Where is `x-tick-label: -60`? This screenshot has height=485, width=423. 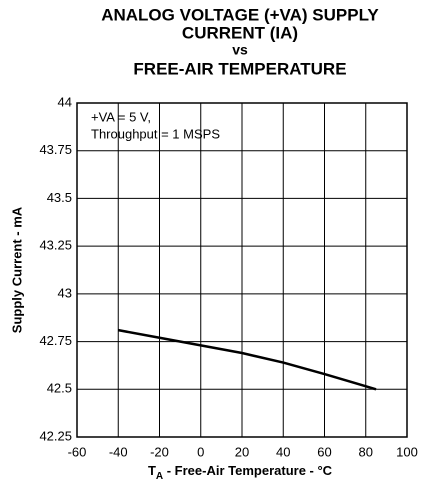
x-tick-label: -60 is located at coordinates (77, 451).